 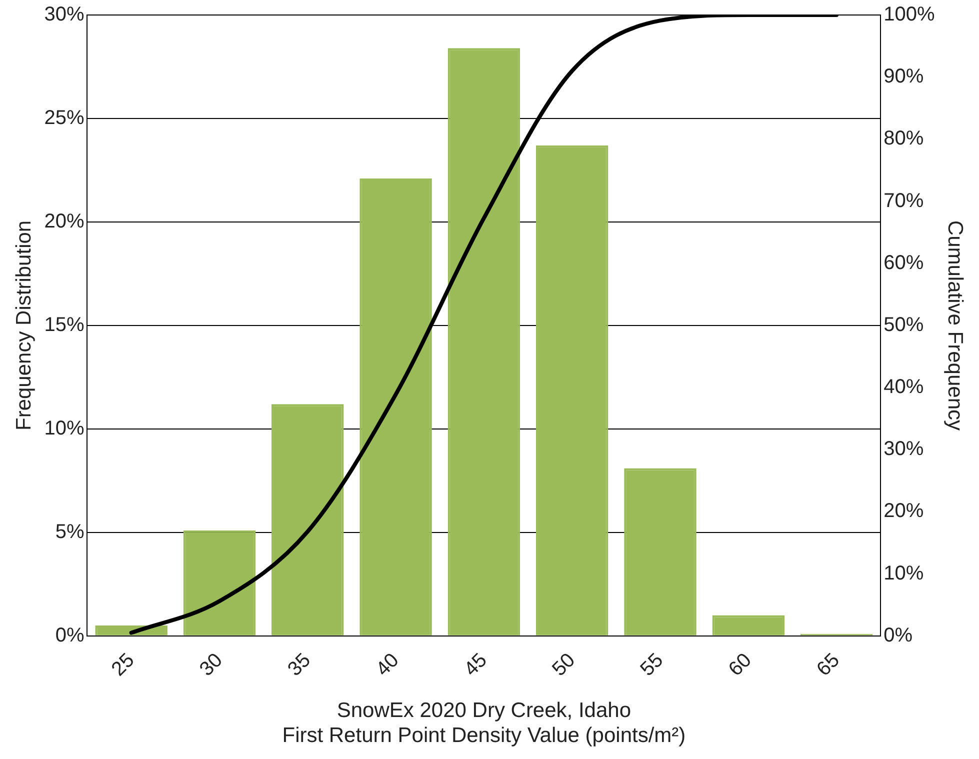 I want to click on y-tick-label: 20%, so click(x=64, y=221).